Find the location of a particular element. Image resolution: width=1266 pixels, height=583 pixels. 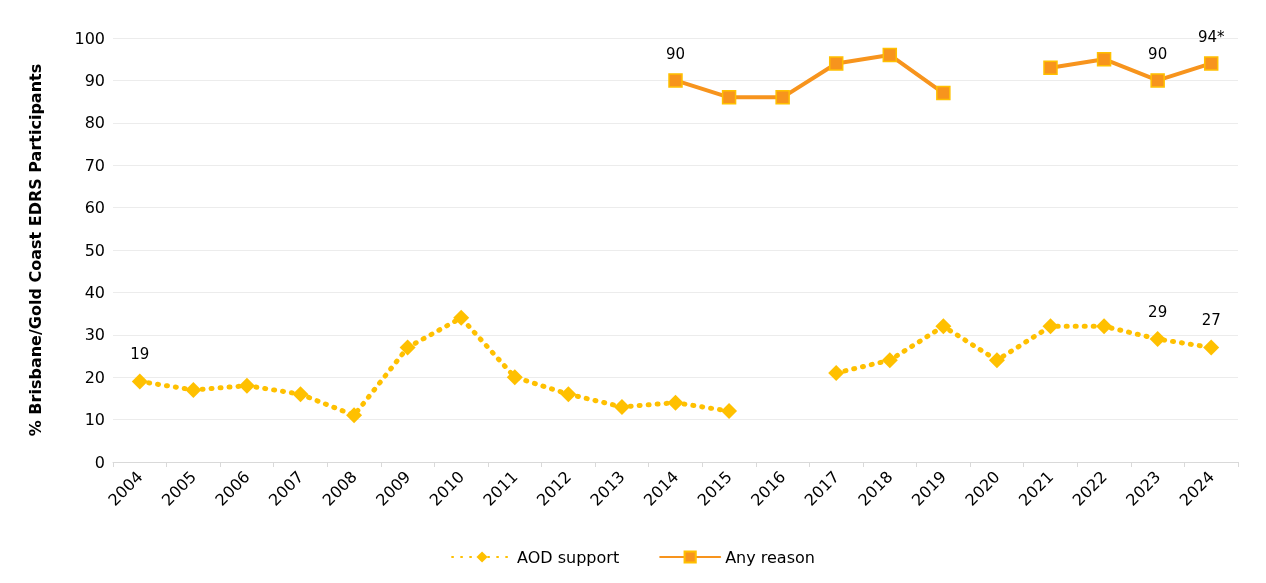

y-tick-label: 80 is located at coordinates (94, 123).